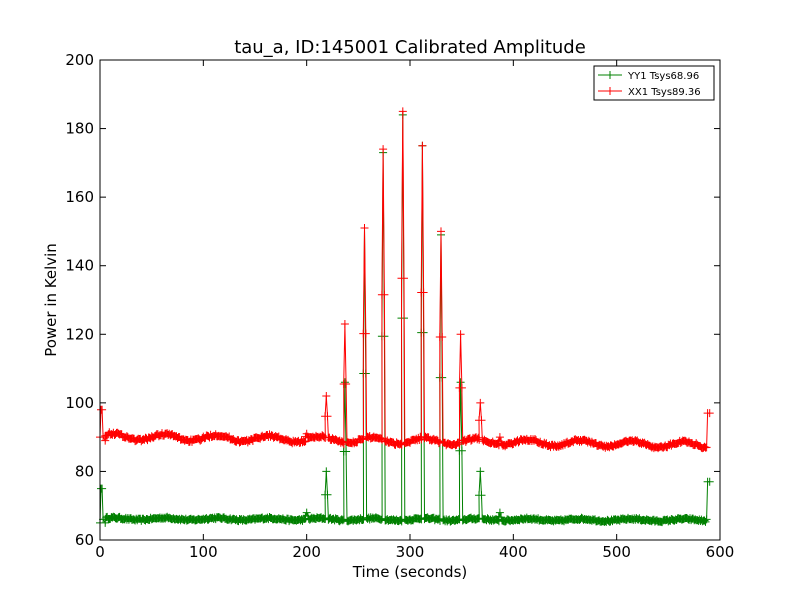 Image resolution: width=800 pixels, height=600 pixels. I want to click on legend: YY1 Tsys68.96 XX1 Tsys89.36, so click(654, 83).